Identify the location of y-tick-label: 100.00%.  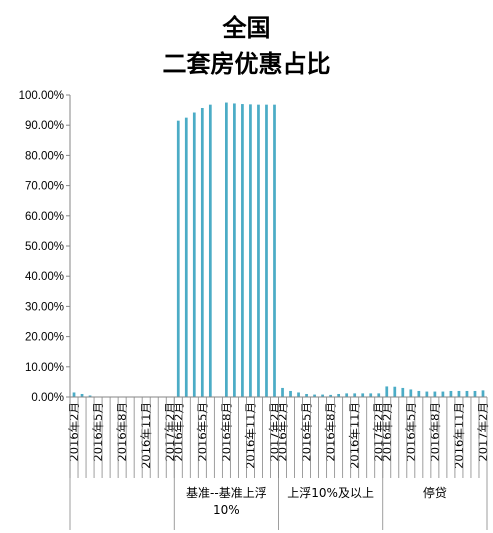
(41, 96).